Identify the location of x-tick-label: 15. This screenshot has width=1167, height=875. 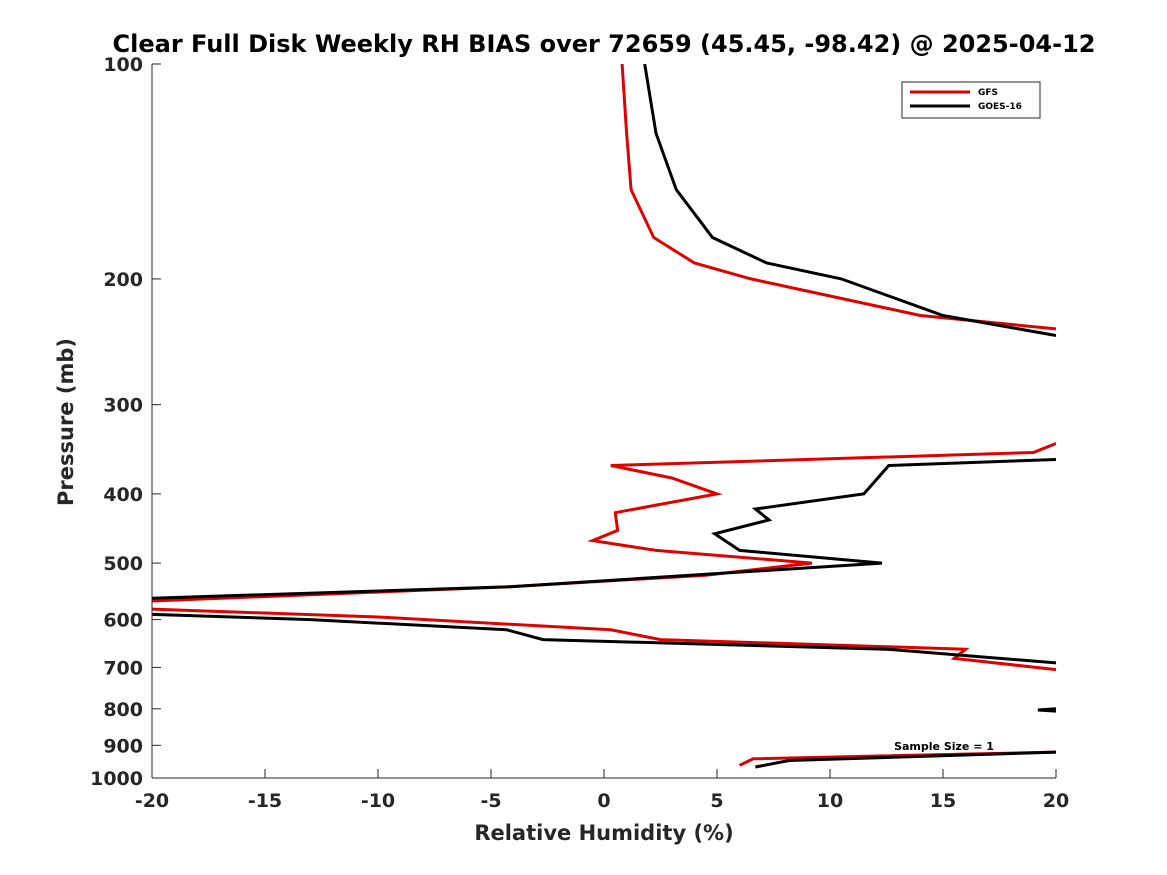
(943, 801).